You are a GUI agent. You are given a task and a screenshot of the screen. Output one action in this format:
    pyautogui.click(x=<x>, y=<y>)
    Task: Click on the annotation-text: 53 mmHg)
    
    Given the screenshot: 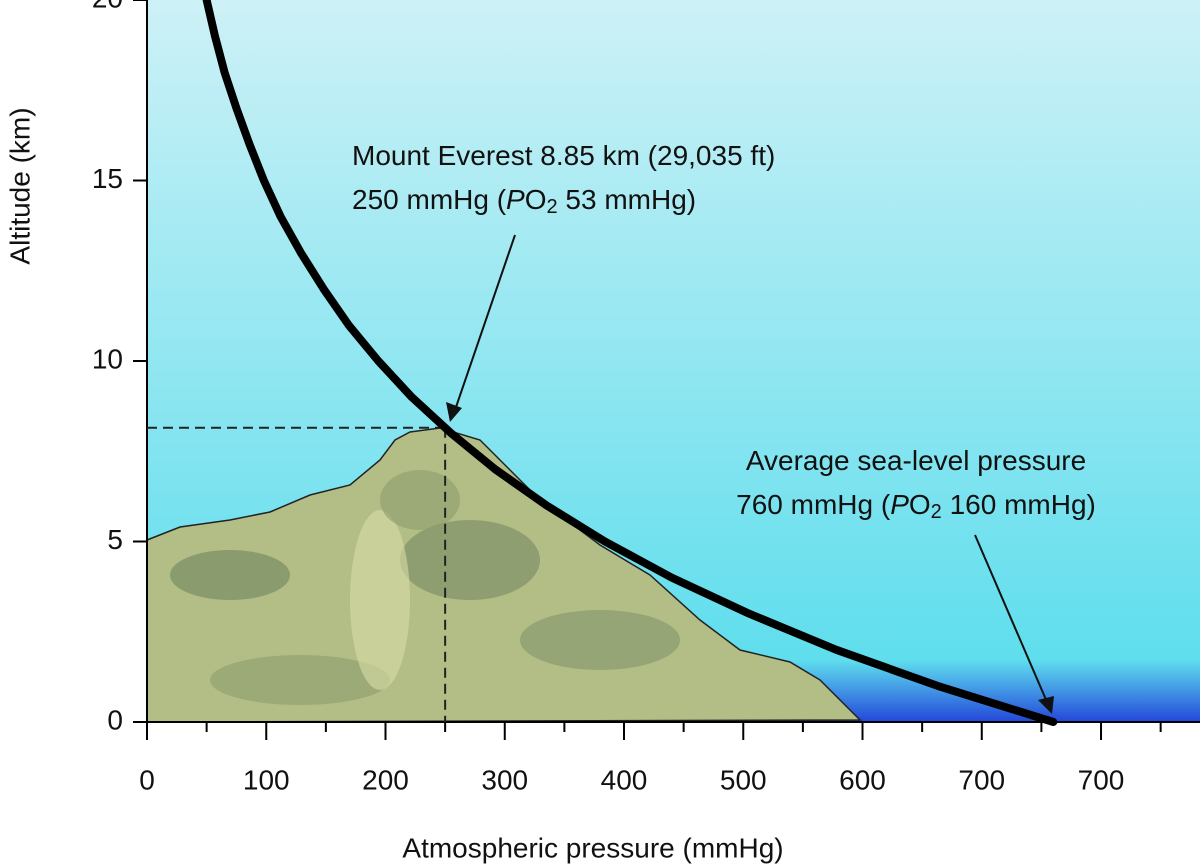 What is the action you would take?
    pyautogui.click(x=627, y=199)
    